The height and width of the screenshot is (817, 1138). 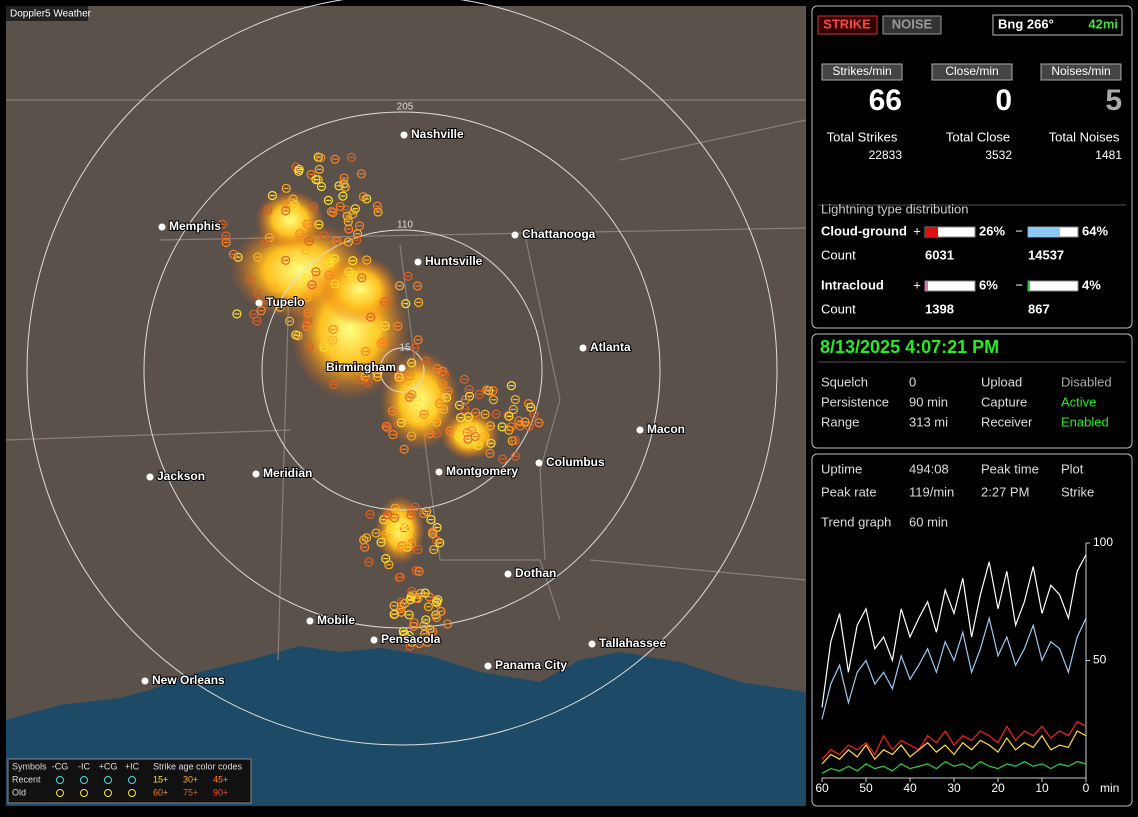 What do you see at coordinates (405, 1) in the screenshot?
I see `ring-label: 300` at bounding box center [405, 1].